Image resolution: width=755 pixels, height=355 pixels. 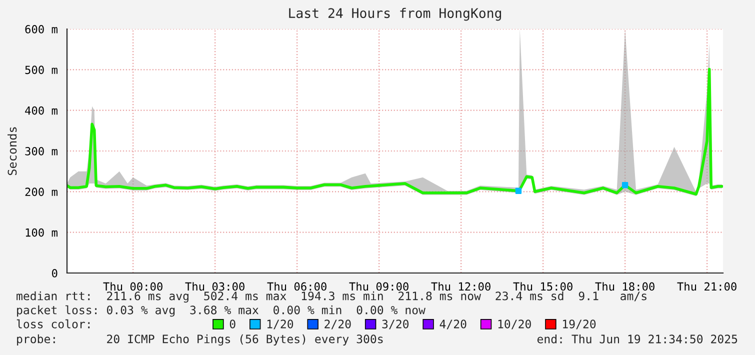 I want to click on y-tick-label: 0, so click(x=55, y=273).